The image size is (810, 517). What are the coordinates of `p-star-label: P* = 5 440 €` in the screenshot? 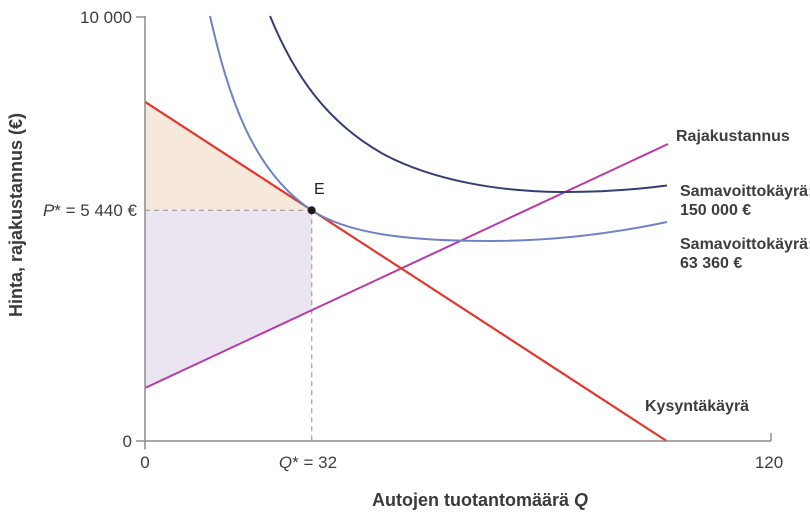 It's located at (90, 210).